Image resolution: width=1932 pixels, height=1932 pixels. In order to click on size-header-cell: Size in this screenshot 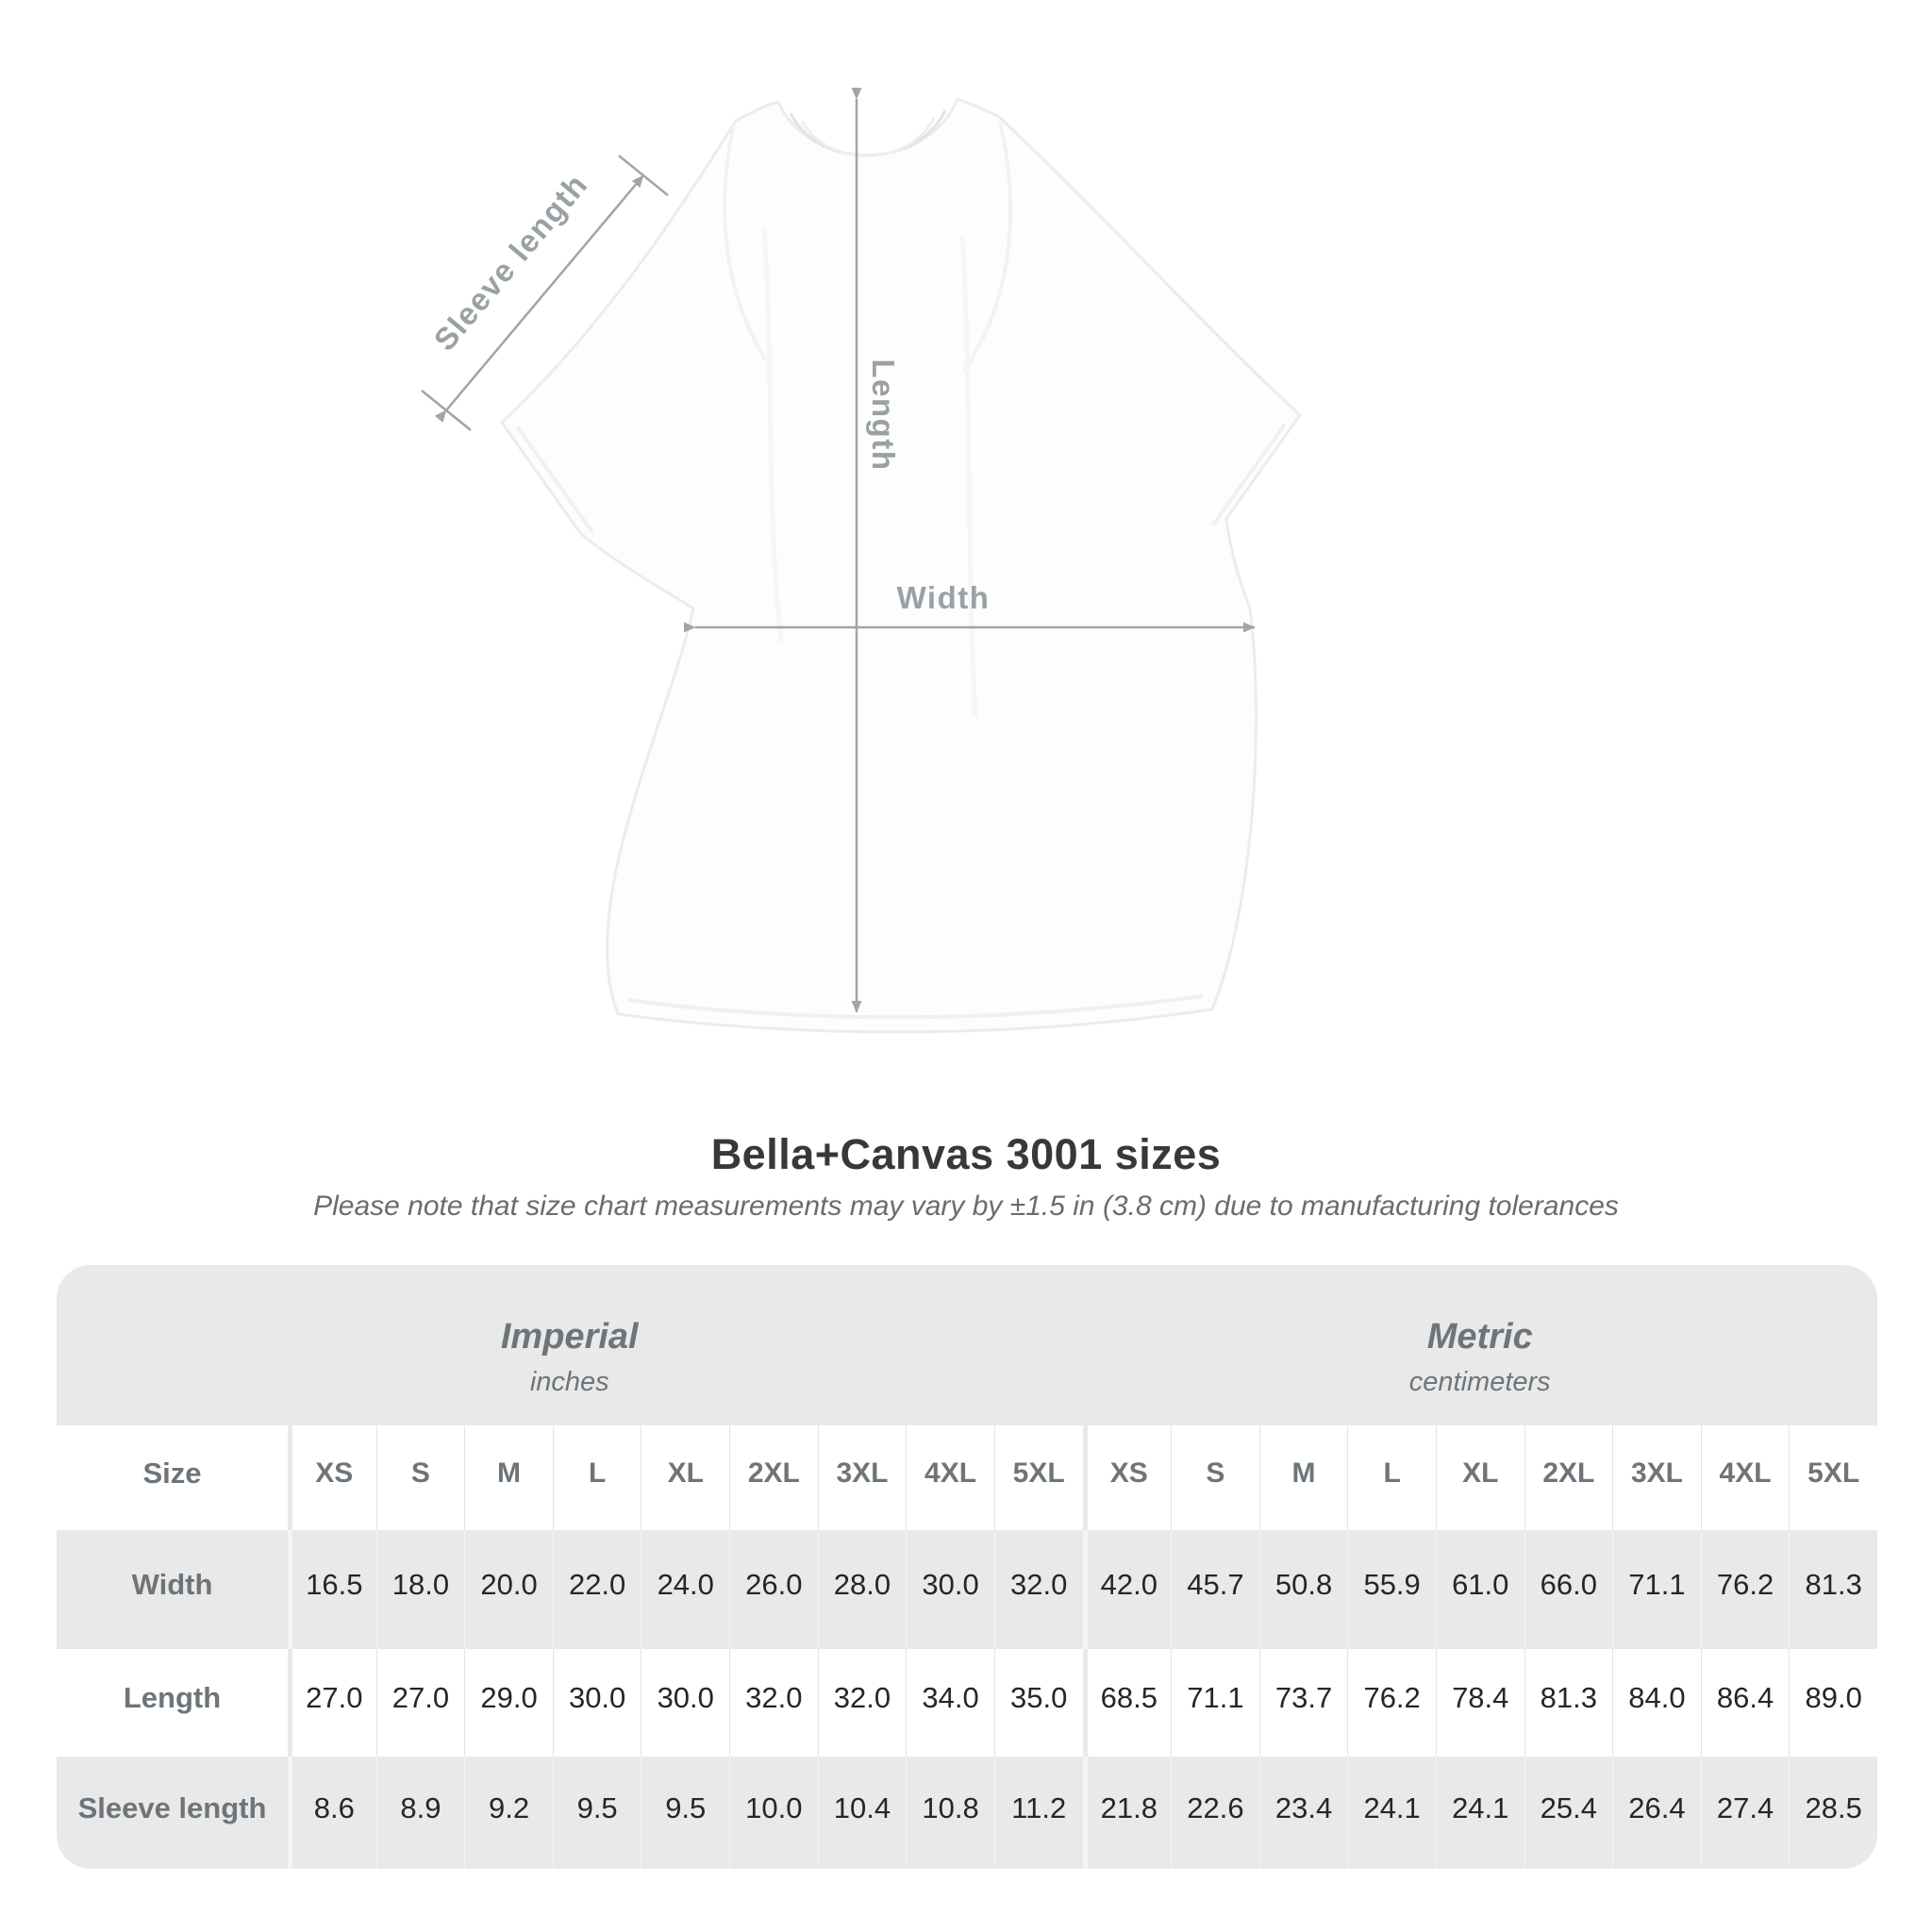, I will do `click(172, 1478)`.